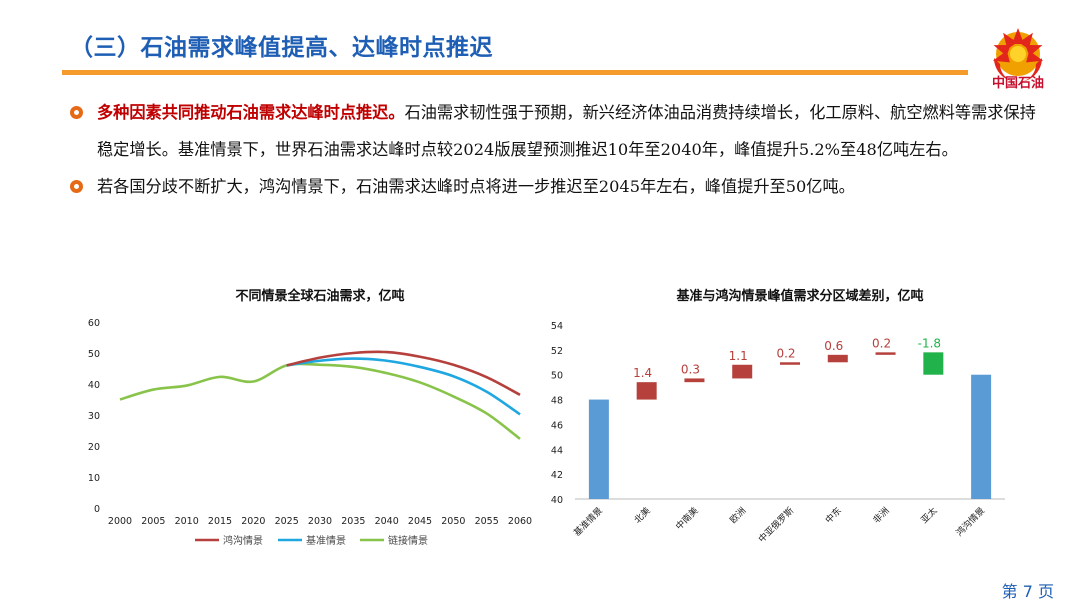 This screenshot has height=608, width=1080. I want to click on bar-base-total, so click(598, 449).